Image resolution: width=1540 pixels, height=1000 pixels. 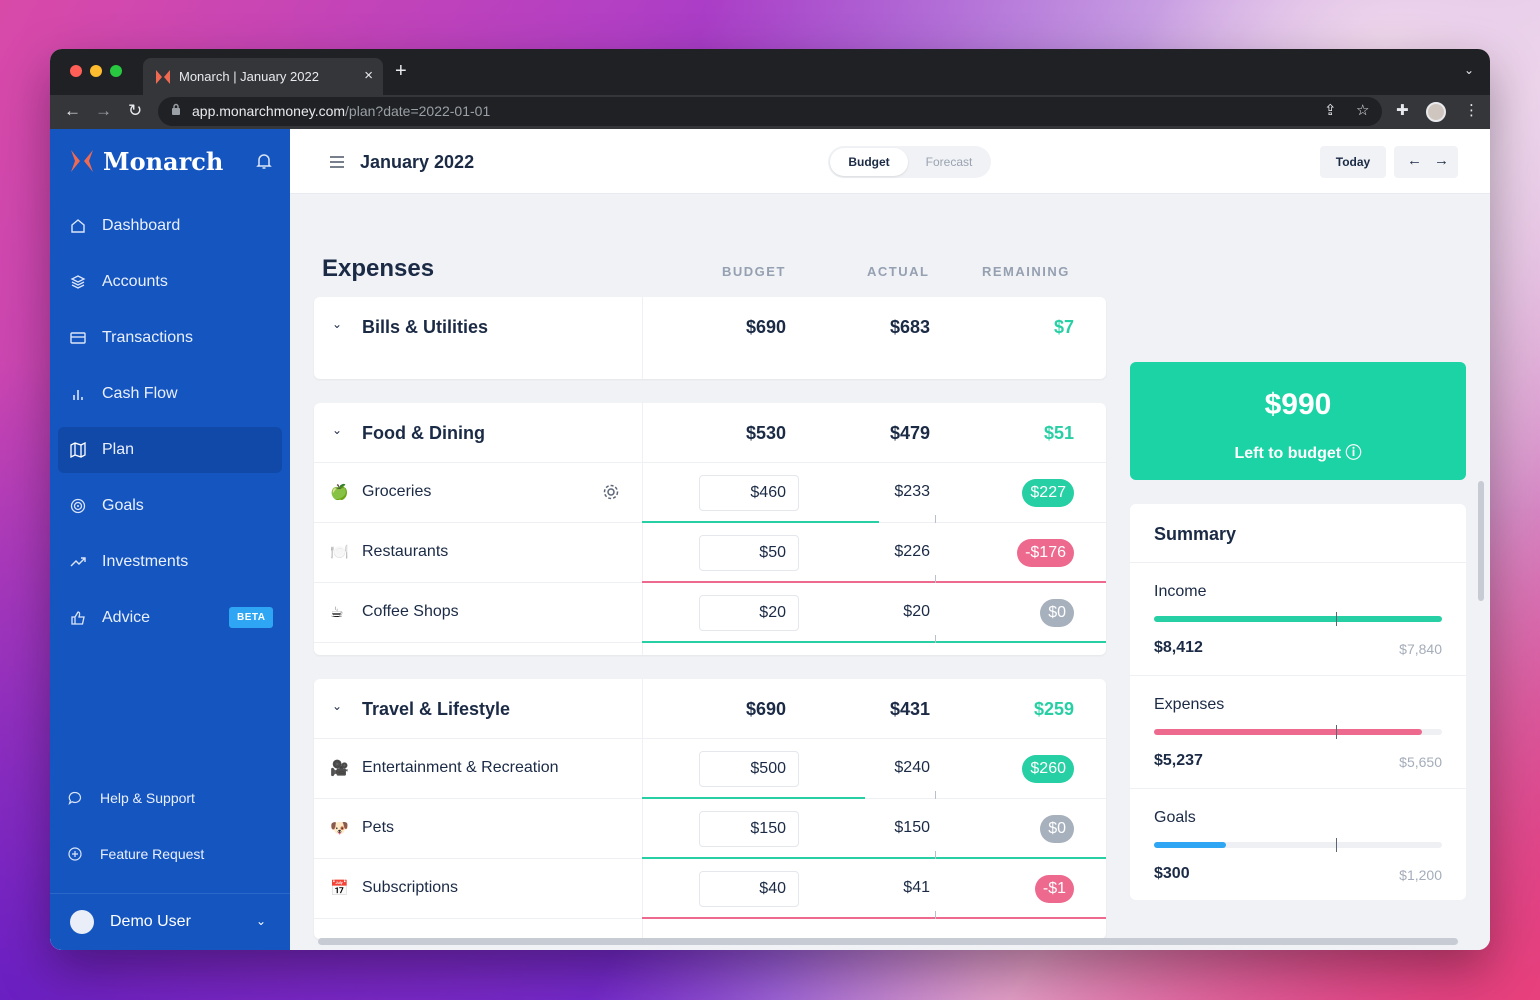 I want to click on category-row: ☕ Coffee Shops $20 $20 $0, so click(x=710, y=613).